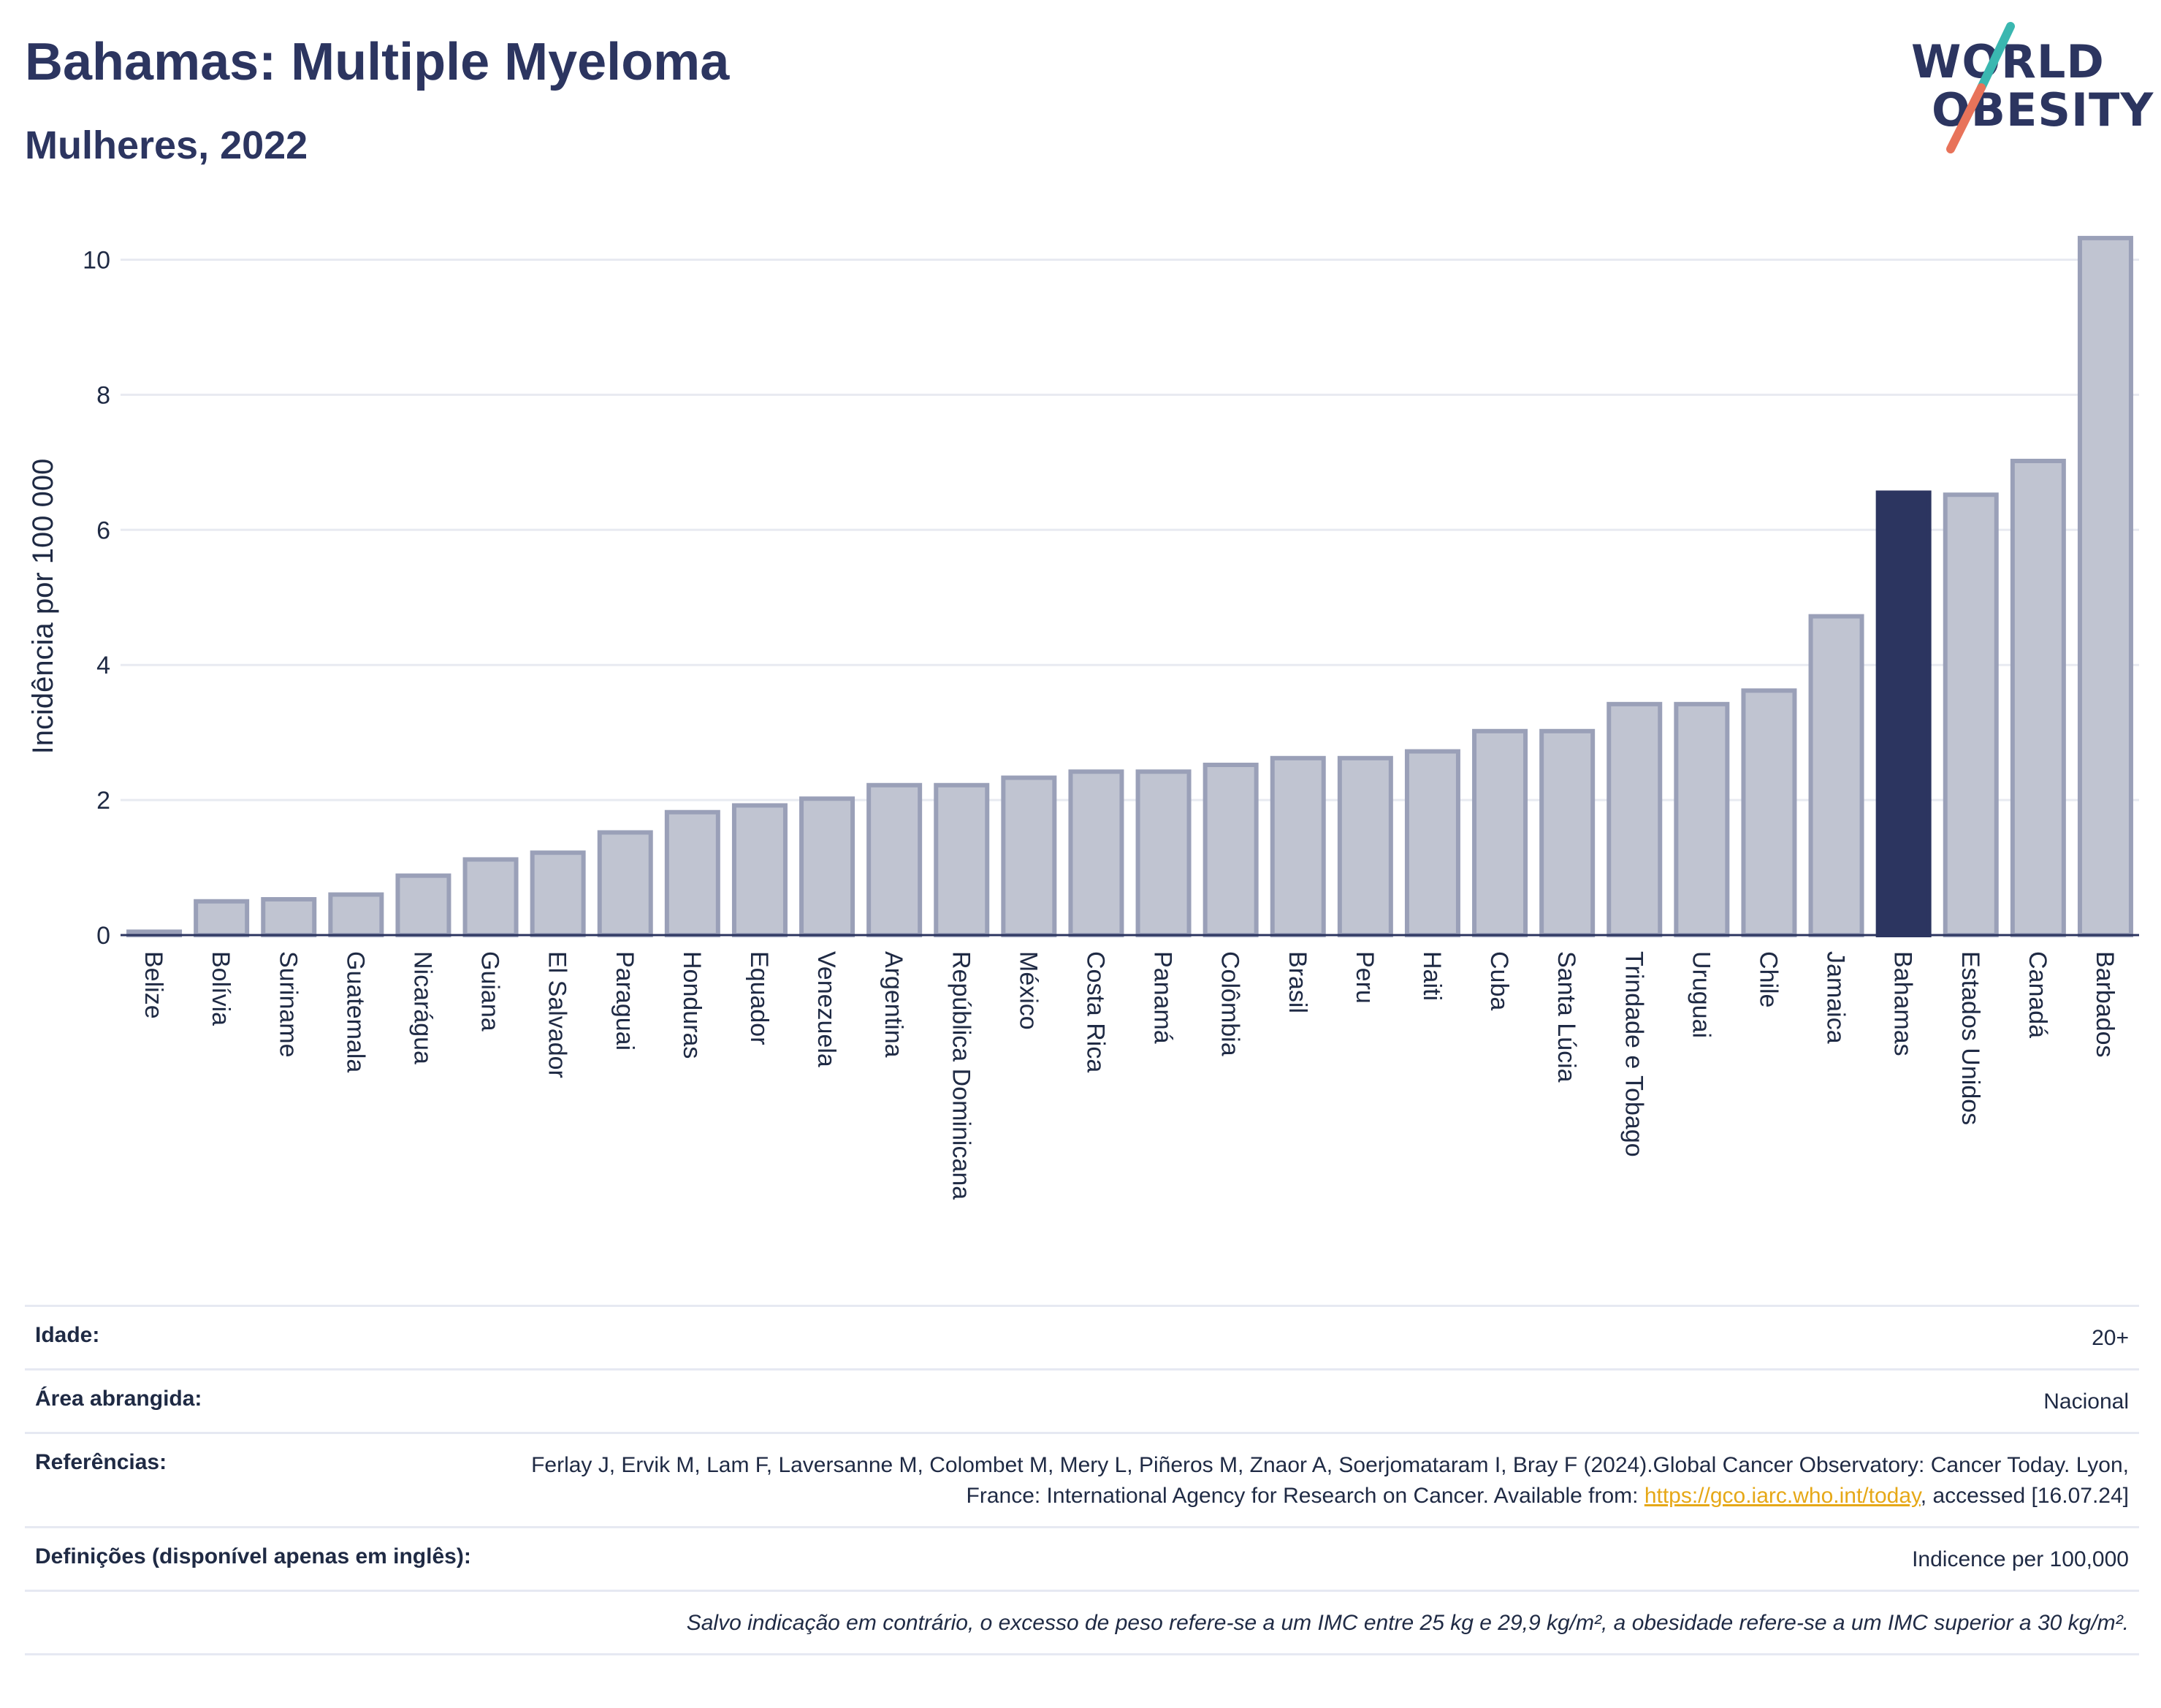 This screenshot has height=1708, width=2161. What do you see at coordinates (153, 985) in the screenshot?
I see `x-tick-label: Belize` at bounding box center [153, 985].